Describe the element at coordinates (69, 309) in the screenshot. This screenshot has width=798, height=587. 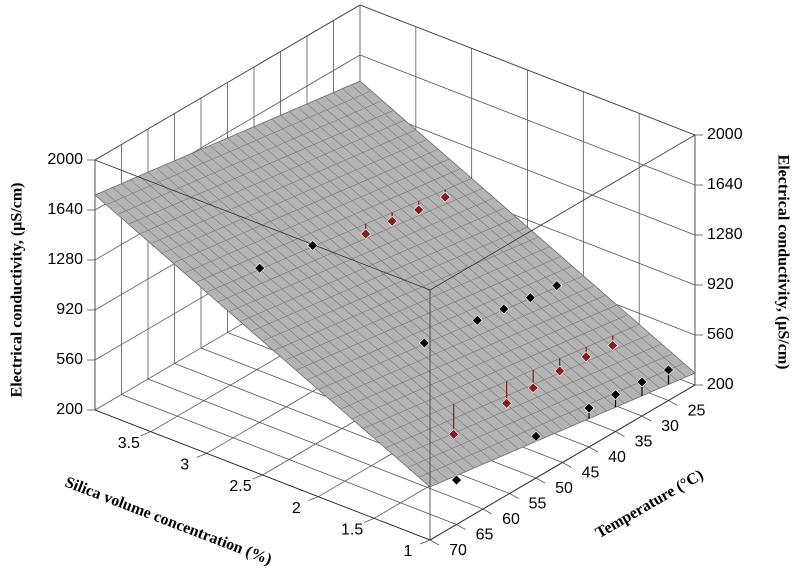
I see `z-tick-label: 920` at that location.